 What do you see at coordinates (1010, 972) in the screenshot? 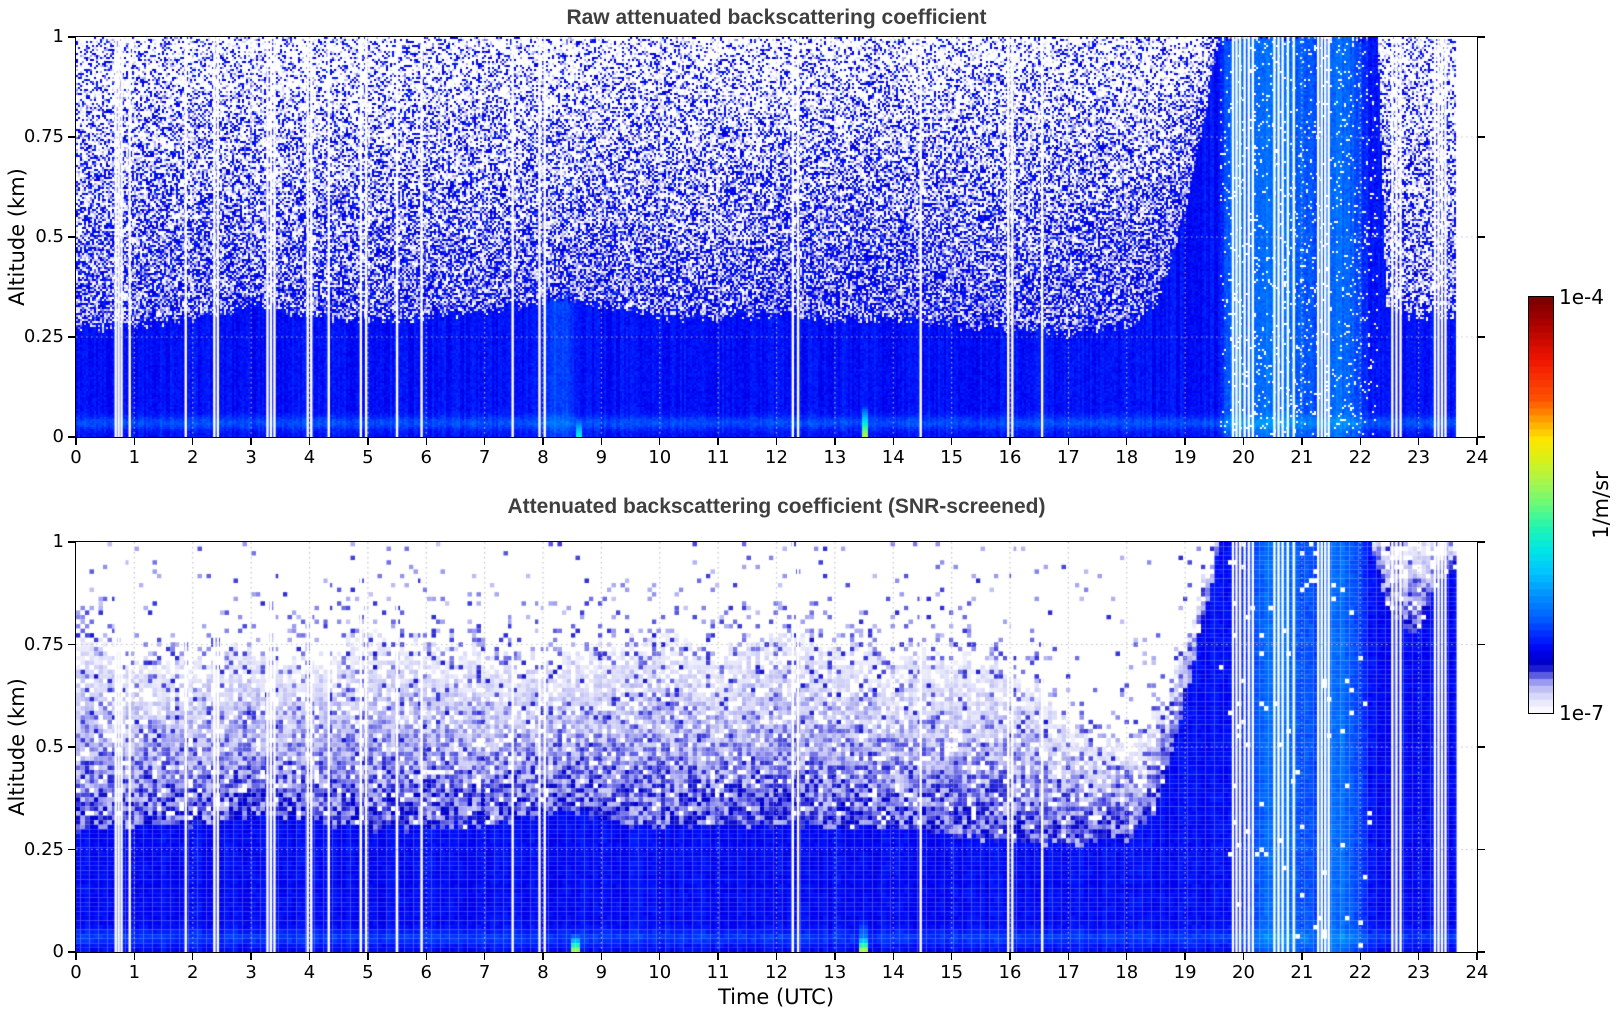
I see `screened-x-tick-label: 16` at bounding box center [1010, 972].